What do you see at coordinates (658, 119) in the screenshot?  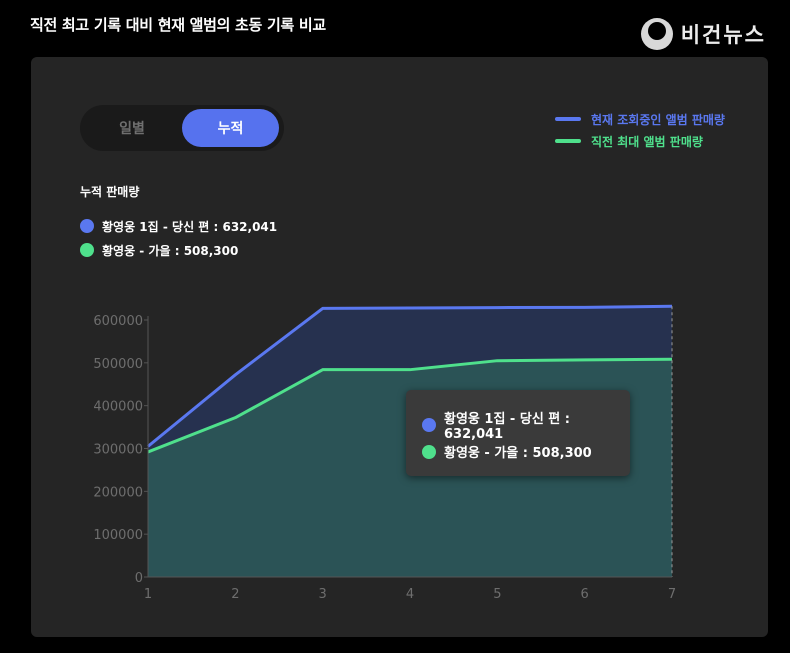 I see `legend-label-current: 현재 조회중인 앨범 판매량` at bounding box center [658, 119].